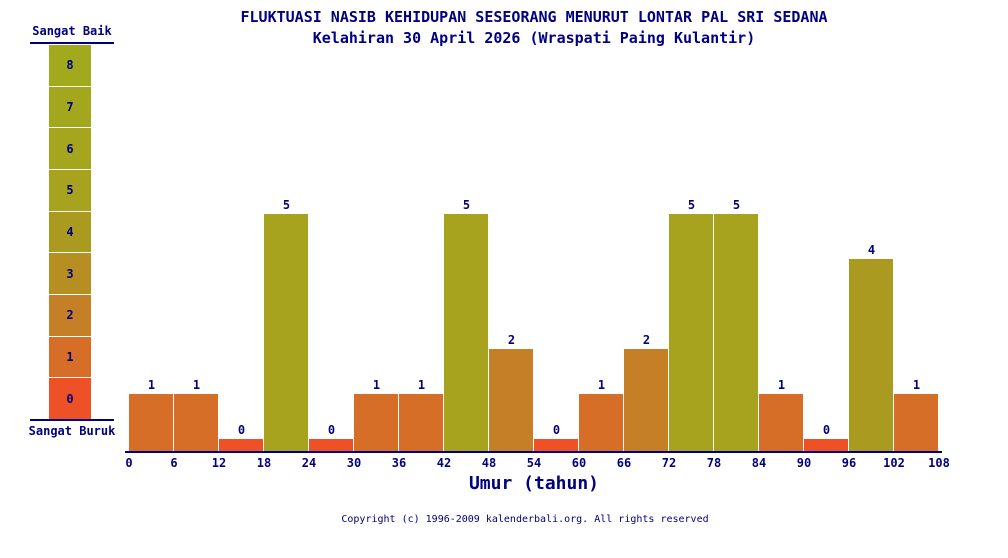 The width and height of the screenshot is (1008, 558). What do you see at coordinates (219, 463) in the screenshot?
I see `x-tick-12: 12` at bounding box center [219, 463].